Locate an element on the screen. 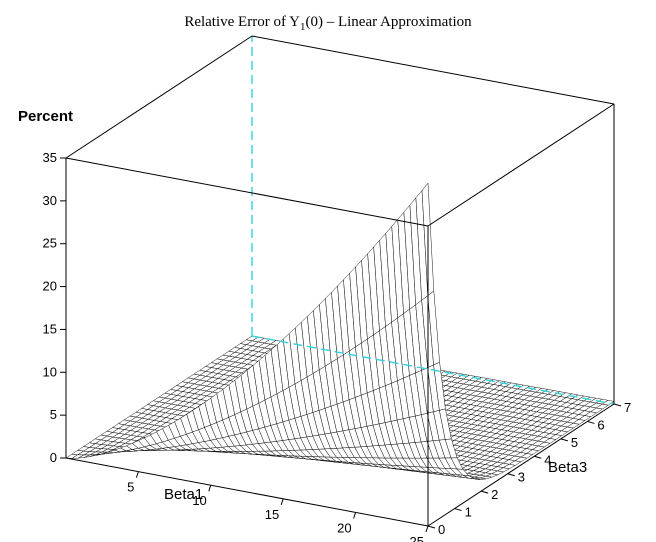  y-tick-label: 3 is located at coordinates (521, 477).